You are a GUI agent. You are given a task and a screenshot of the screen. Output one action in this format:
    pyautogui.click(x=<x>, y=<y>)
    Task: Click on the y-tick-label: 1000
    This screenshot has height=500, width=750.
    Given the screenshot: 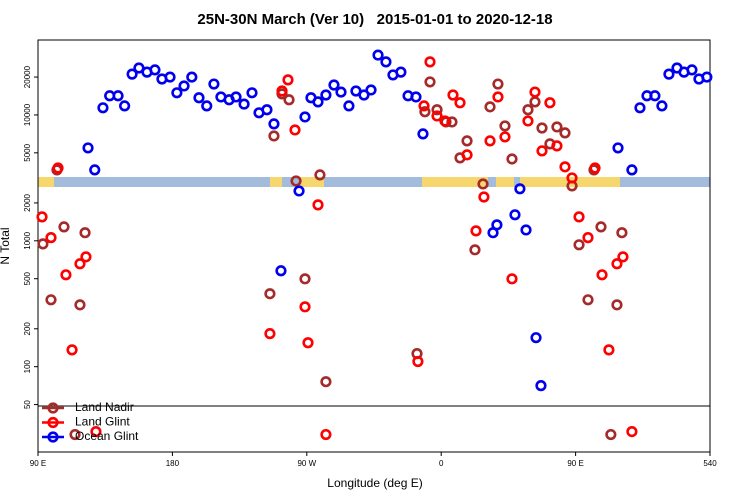 What is the action you would take?
    pyautogui.click(x=27, y=240)
    